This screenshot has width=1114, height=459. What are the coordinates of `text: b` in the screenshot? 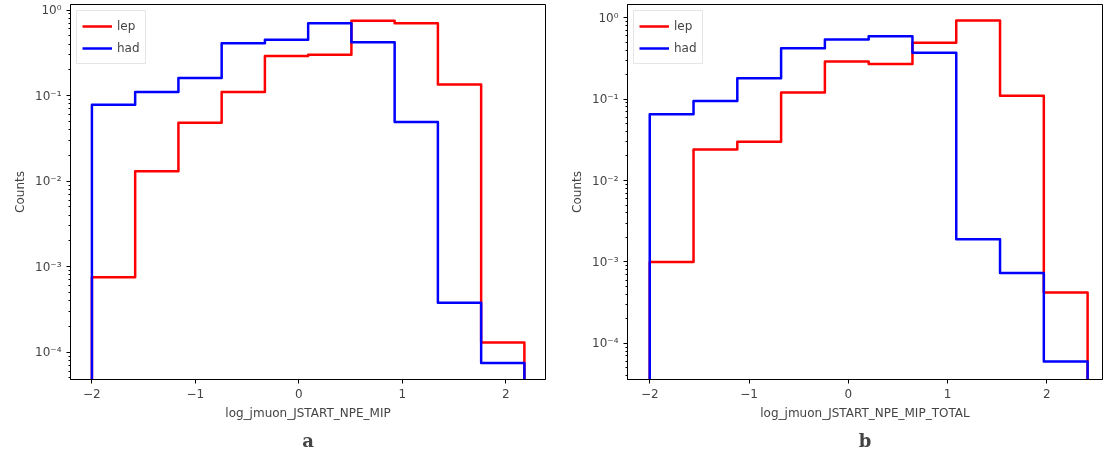 It's located at (865, 440).